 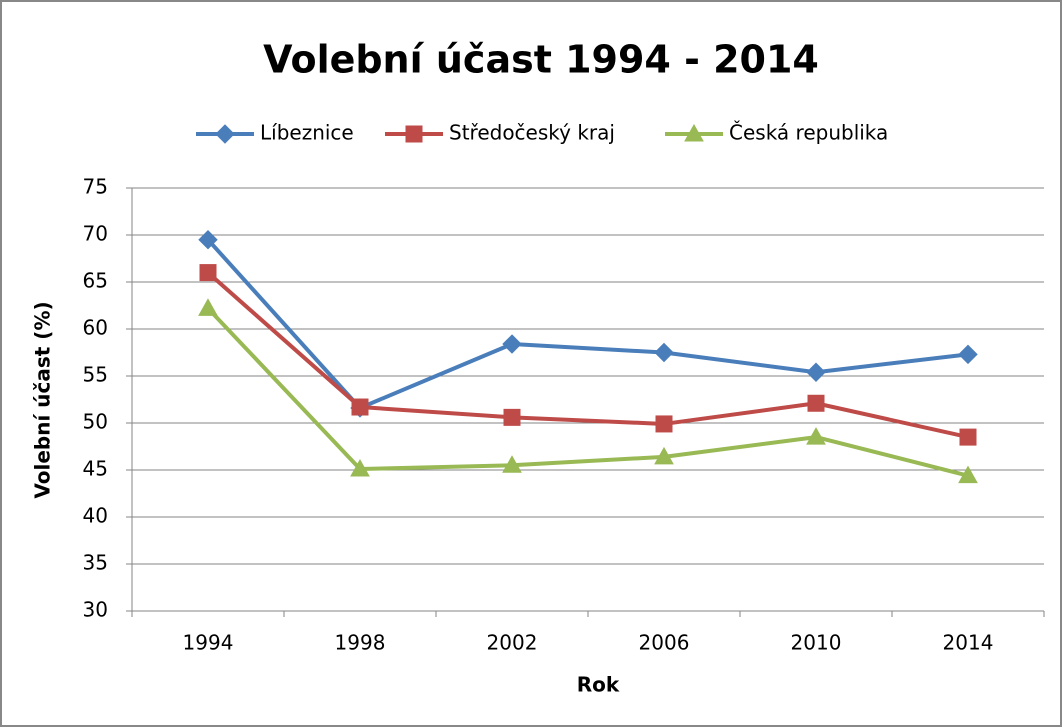 I want to click on x-axis-label: Rok, so click(x=598, y=685).